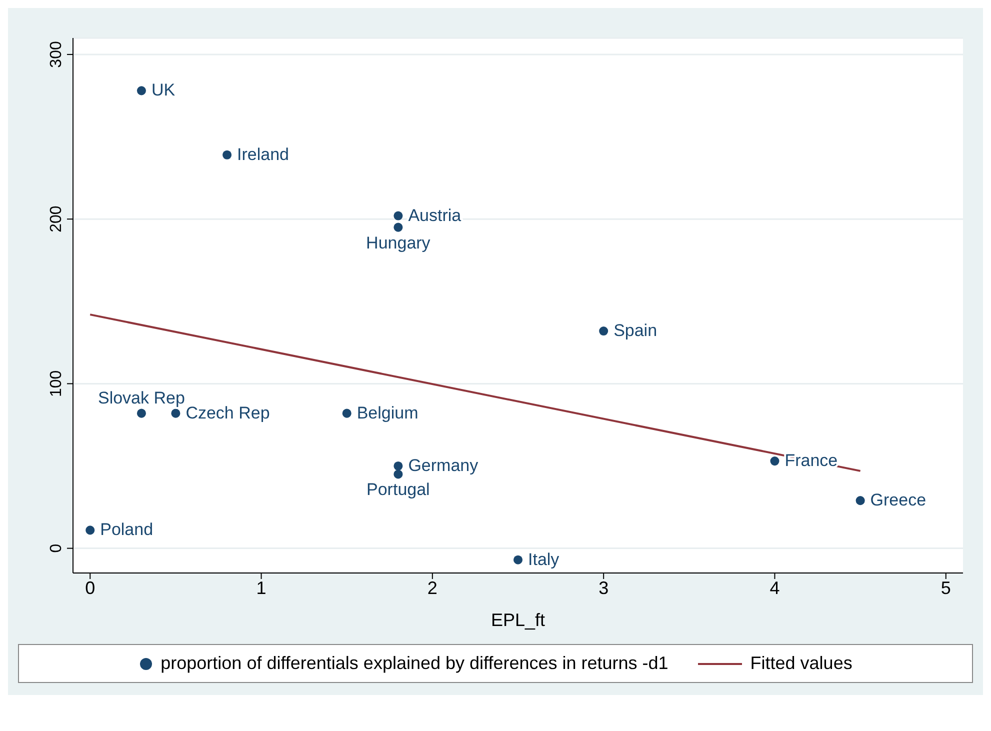  Describe the element at coordinates (263, 154) in the screenshot. I see `annotation: Ireland` at that location.